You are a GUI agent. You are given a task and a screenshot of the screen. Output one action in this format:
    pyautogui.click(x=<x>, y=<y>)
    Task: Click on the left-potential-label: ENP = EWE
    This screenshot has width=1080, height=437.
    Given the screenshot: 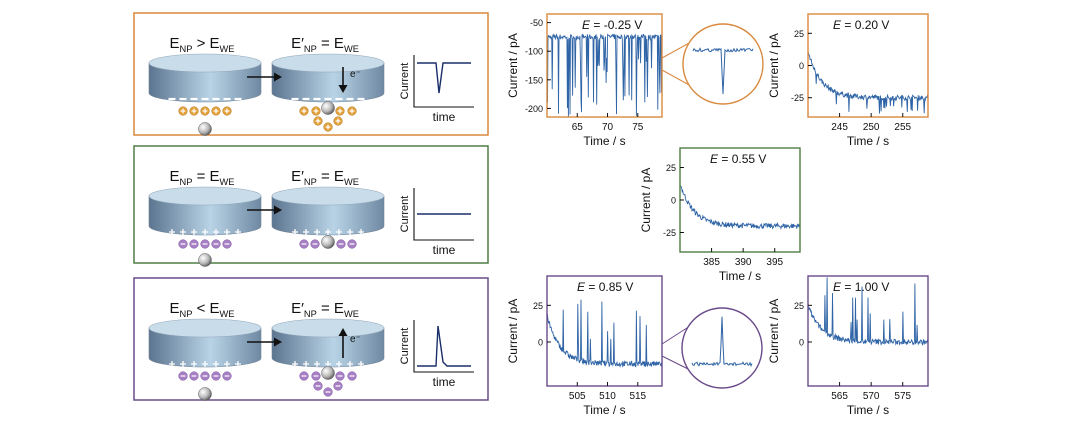 What is the action you would take?
    pyautogui.click(x=201, y=177)
    